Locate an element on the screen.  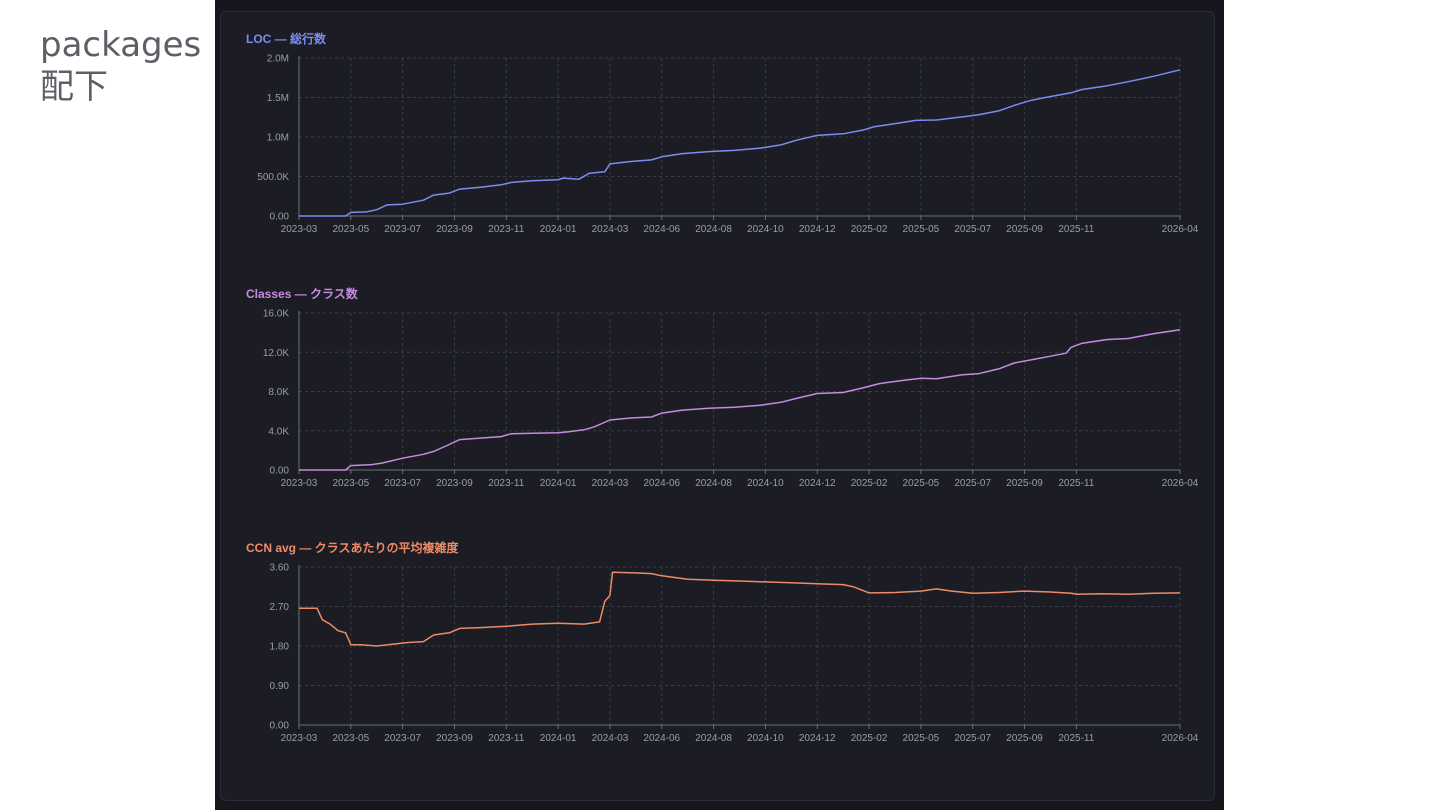
loc-x-tick-label: 2025-07 is located at coordinates (972, 229).